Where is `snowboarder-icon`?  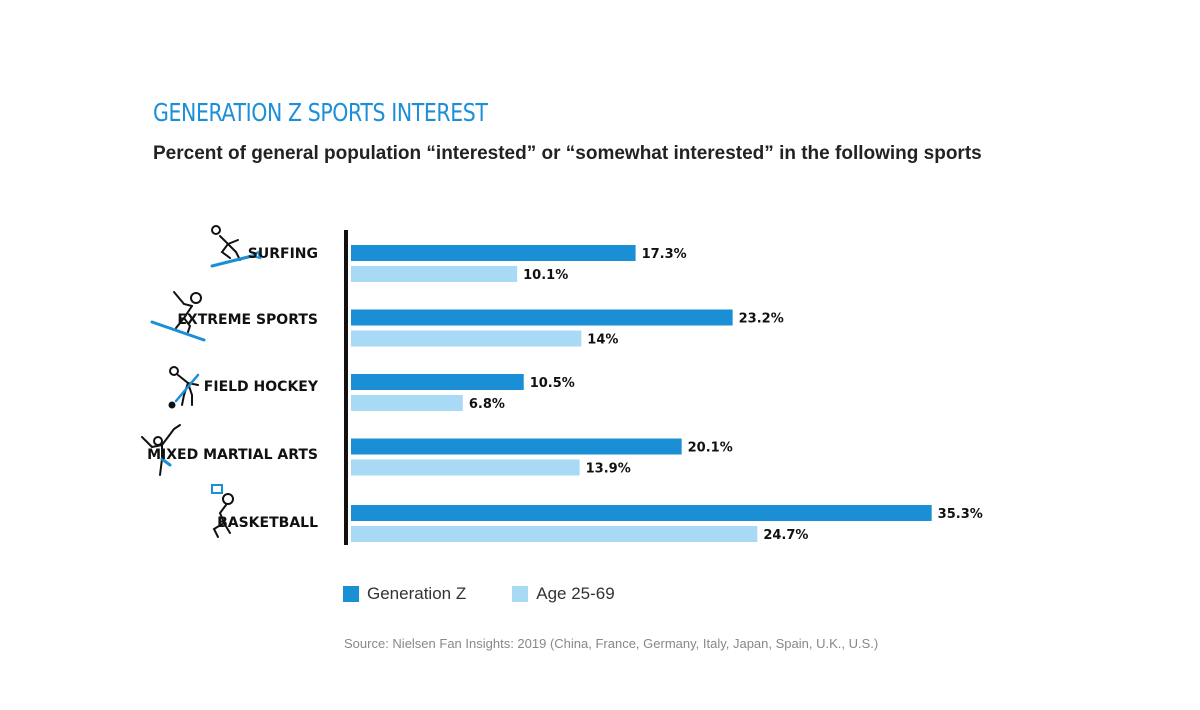 snowboarder-icon is located at coordinates (178, 316).